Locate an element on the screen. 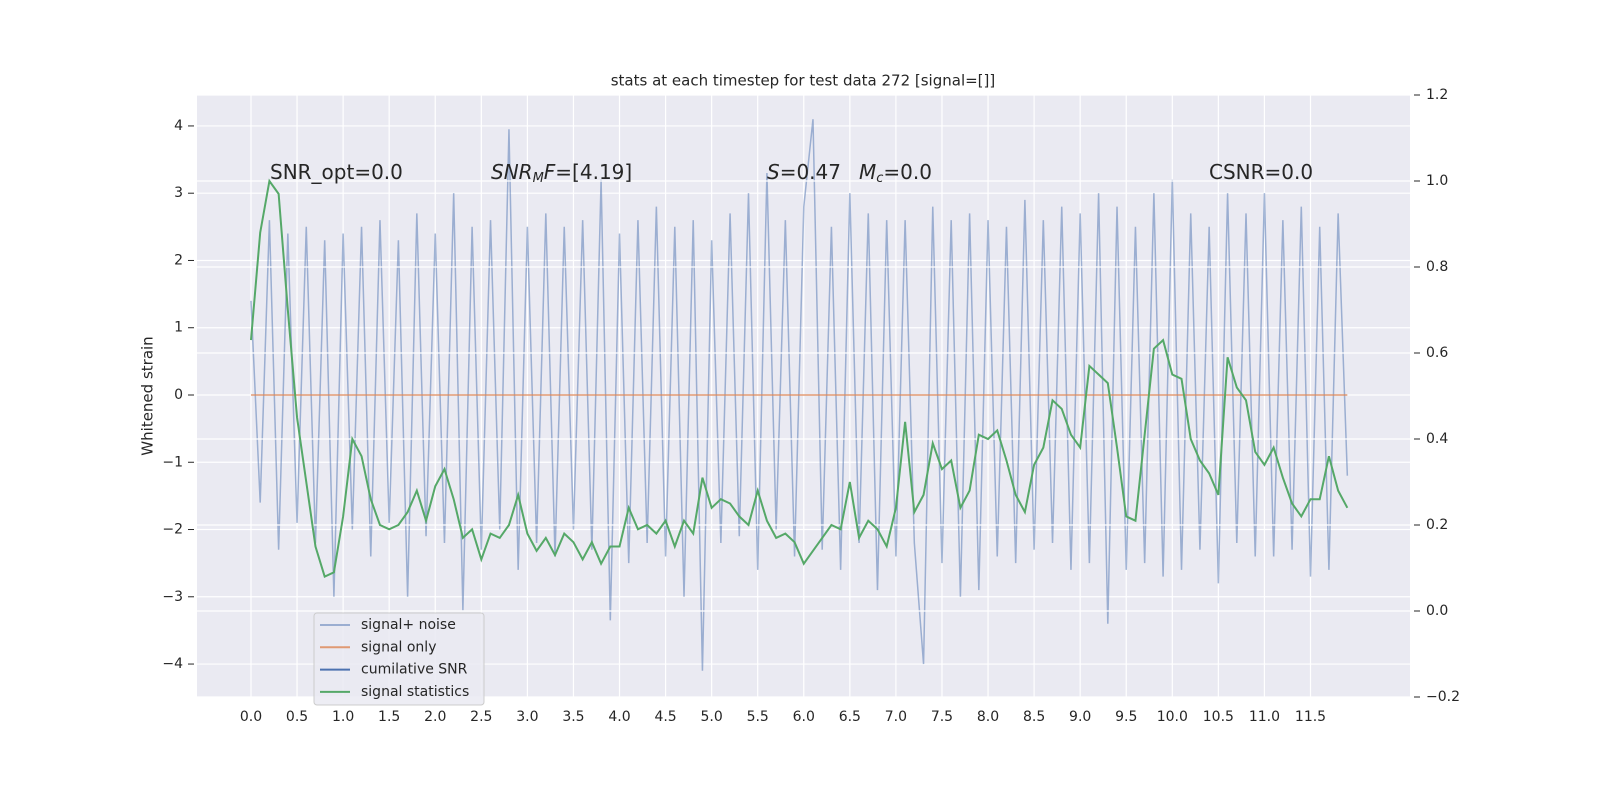 The height and width of the screenshot is (800, 1600). annotation-part: =0.47 is located at coordinates (810, 172).